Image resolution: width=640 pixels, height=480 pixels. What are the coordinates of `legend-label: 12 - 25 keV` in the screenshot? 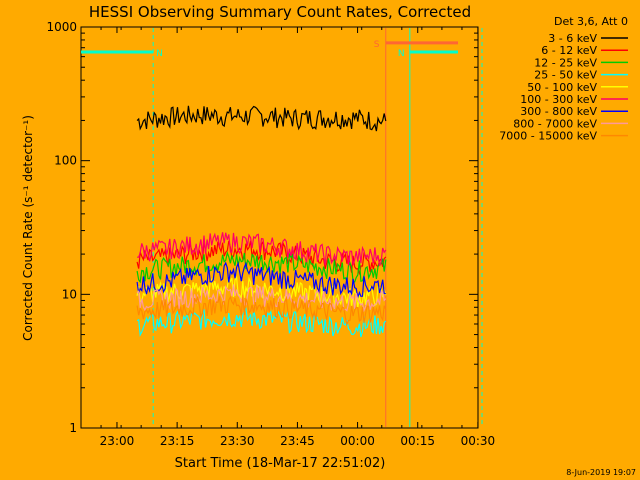 It's located at (565, 62).